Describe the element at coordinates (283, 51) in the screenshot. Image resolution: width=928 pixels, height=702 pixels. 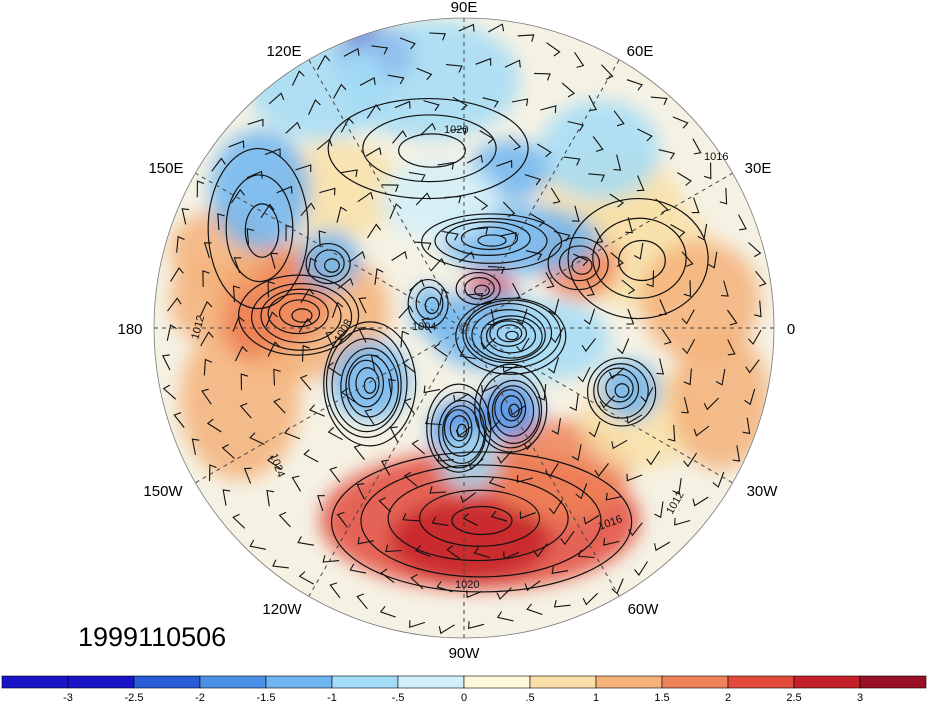
I see `longitude-label-120e: 120E` at that location.